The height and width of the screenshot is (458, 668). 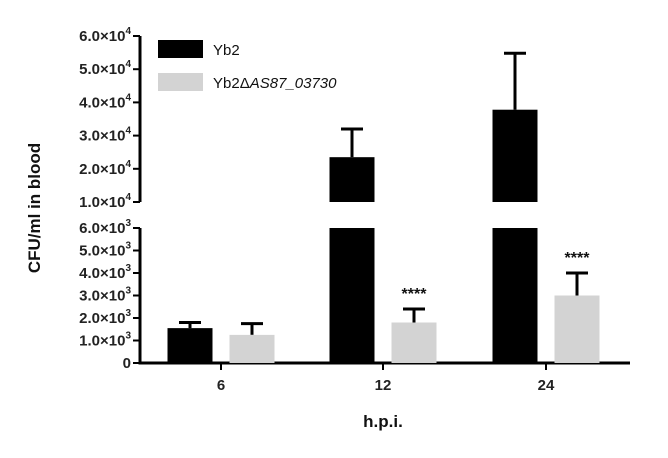 What do you see at coordinates (105, 135) in the screenshot?
I see `y-tick-label: 3.0×10⁴` at bounding box center [105, 135].